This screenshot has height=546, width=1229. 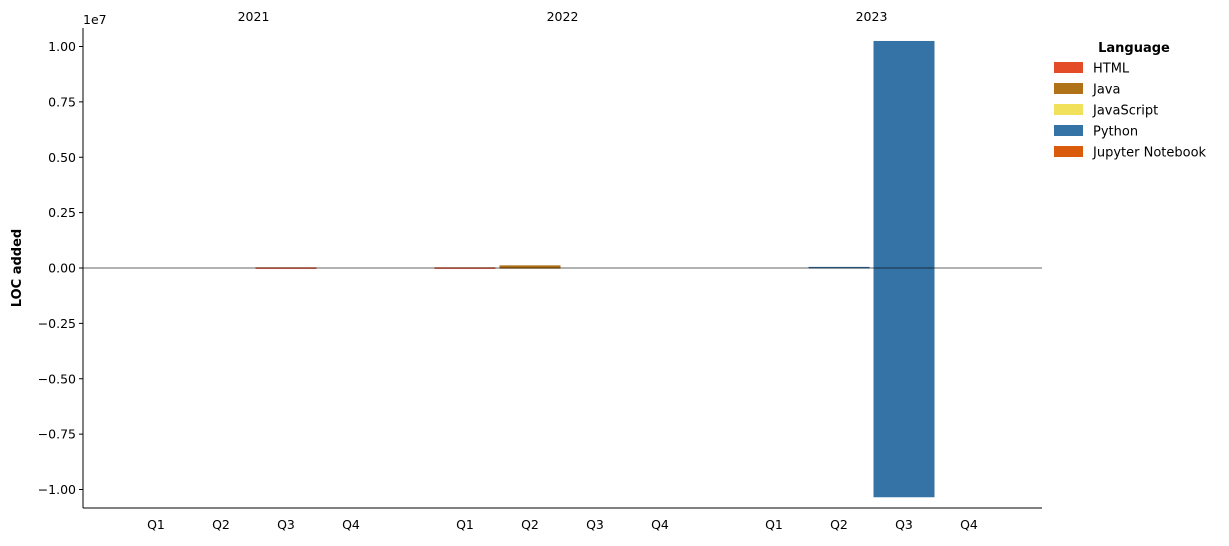 I want to click on y-tick-label: −1.00, so click(x=57, y=489).